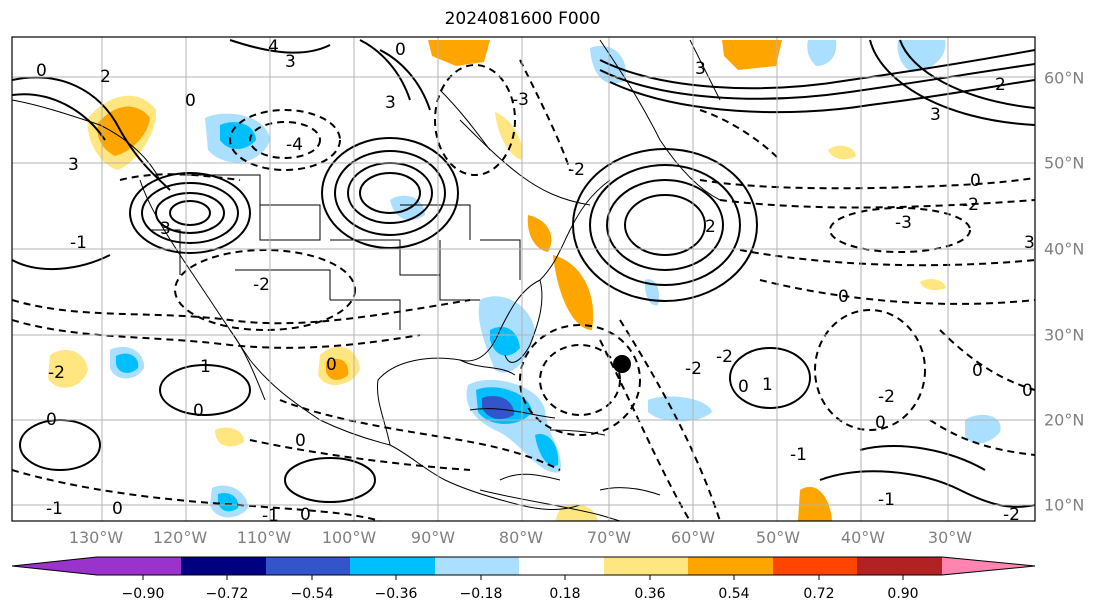  What do you see at coordinates (622, 364) in the screenshot?
I see `storm-center-dot` at bounding box center [622, 364].